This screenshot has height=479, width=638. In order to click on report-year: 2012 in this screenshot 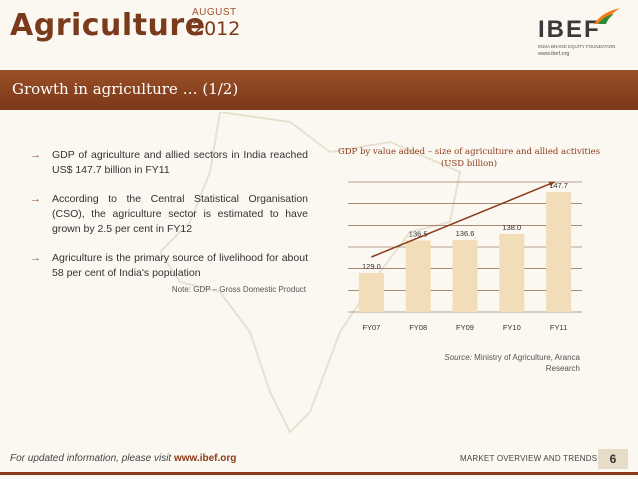, I will do `click(216, 29)`.